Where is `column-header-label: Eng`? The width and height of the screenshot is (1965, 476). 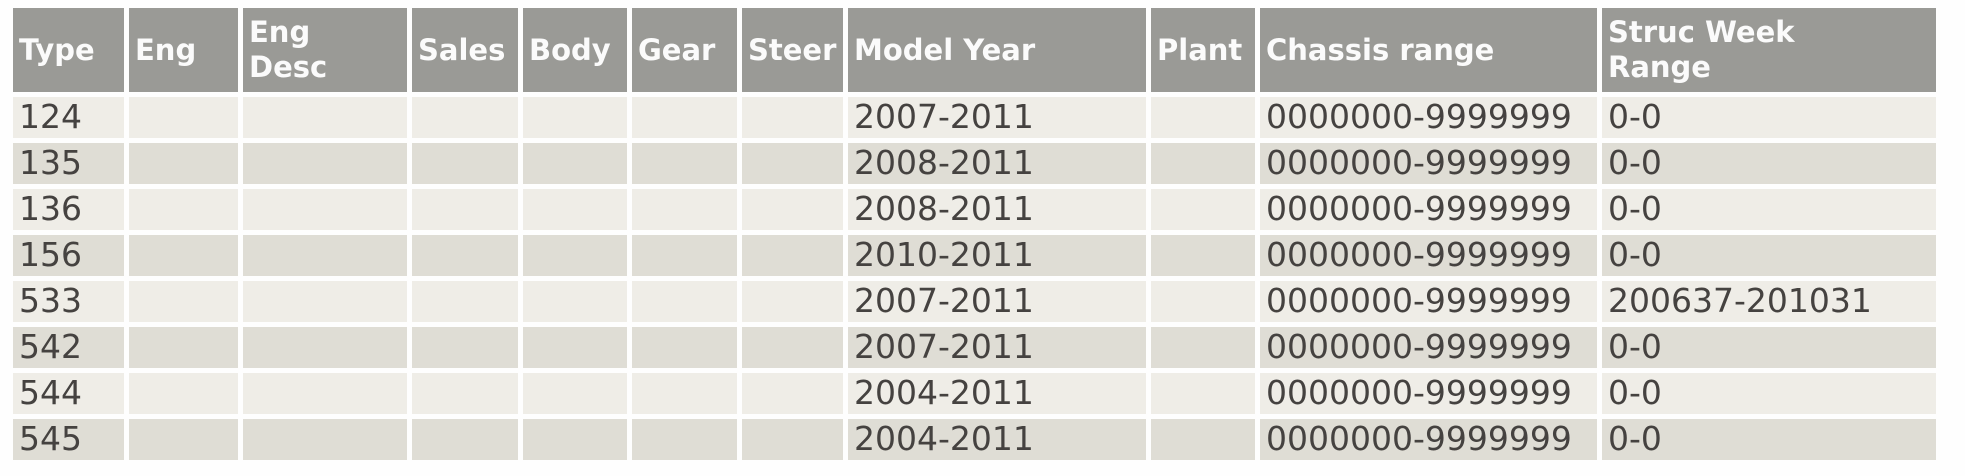
column-header-label: Eng is located at coordinates (166, 49).